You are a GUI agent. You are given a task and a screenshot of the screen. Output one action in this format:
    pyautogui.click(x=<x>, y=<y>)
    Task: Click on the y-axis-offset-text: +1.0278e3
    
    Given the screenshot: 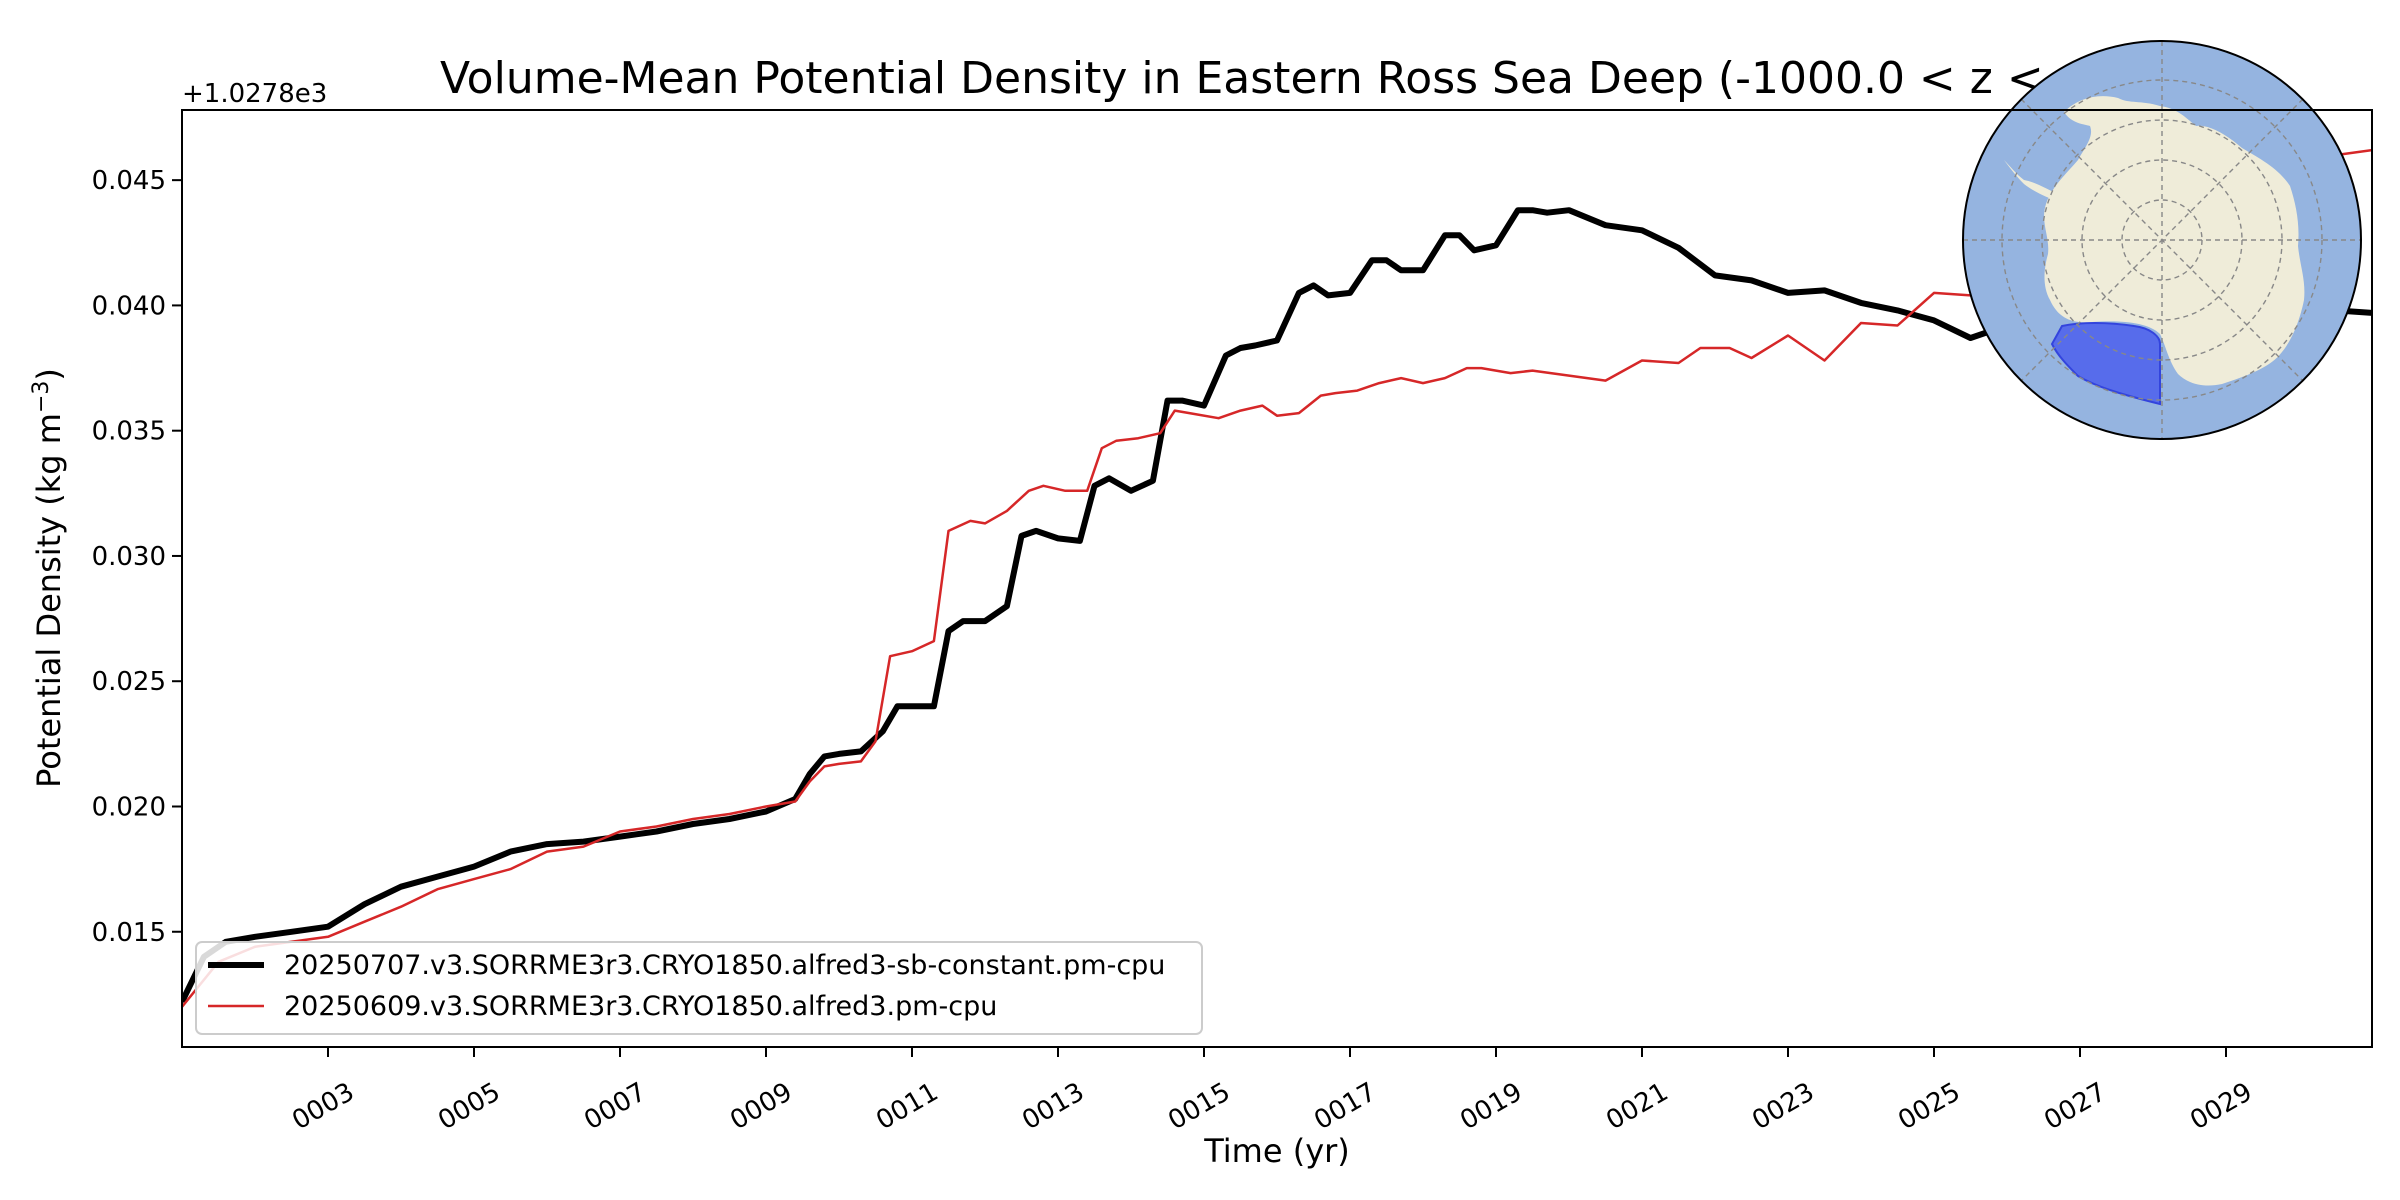 What is the action you would take?
    pyautogui.click(x=254, y=94)
    